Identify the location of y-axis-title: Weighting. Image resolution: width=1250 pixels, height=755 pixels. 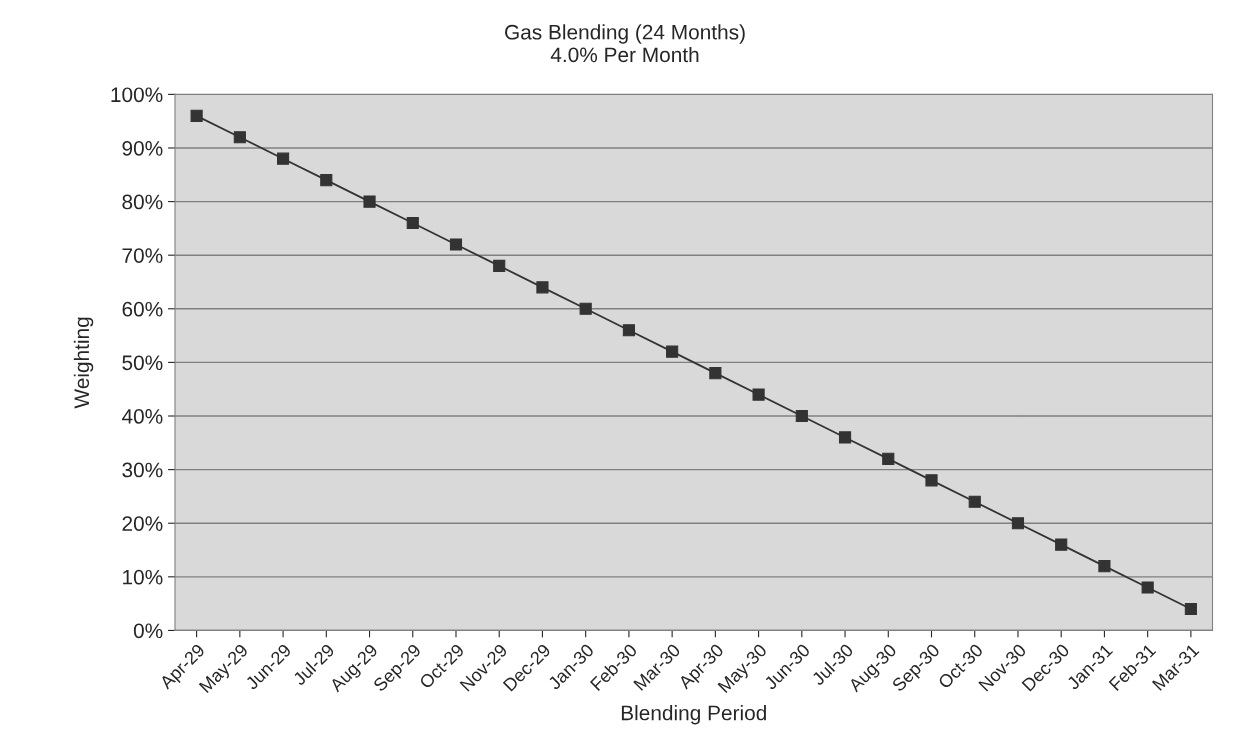
(83, 363).